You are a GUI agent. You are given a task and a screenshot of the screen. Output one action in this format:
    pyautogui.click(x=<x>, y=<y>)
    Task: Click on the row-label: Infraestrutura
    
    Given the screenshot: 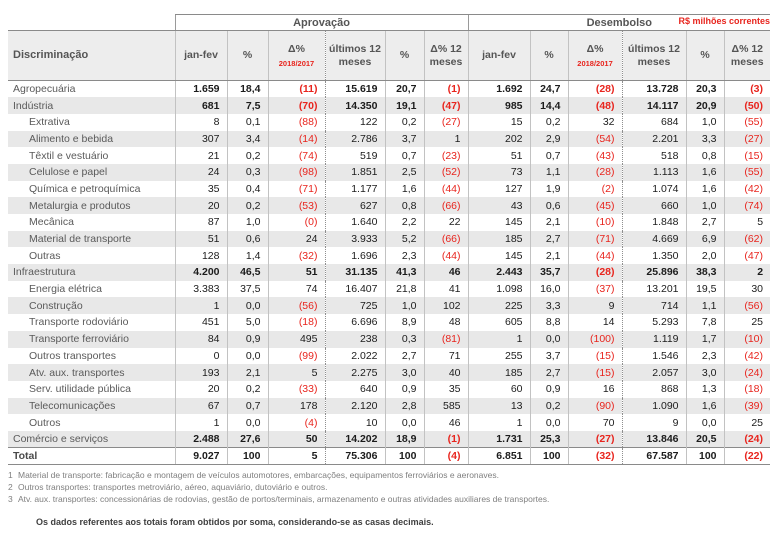 What is the action you would take?
    pyautogui.click(x=91, y=272)
    